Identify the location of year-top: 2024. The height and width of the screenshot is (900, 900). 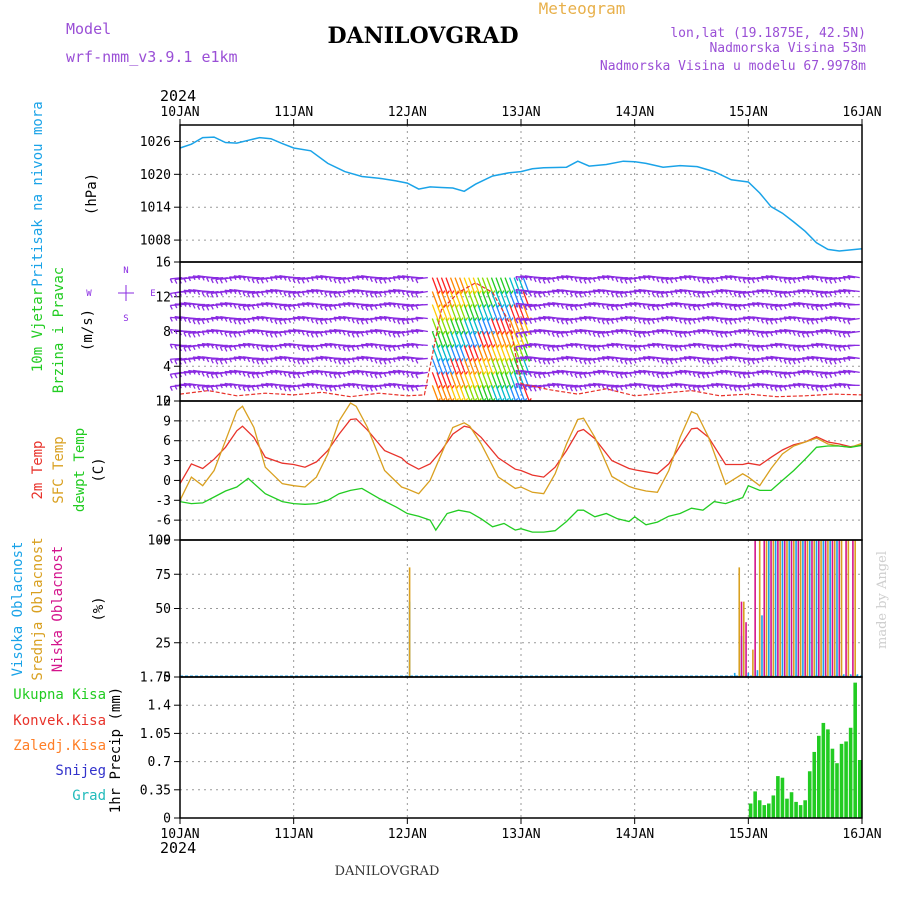
(178, 96).